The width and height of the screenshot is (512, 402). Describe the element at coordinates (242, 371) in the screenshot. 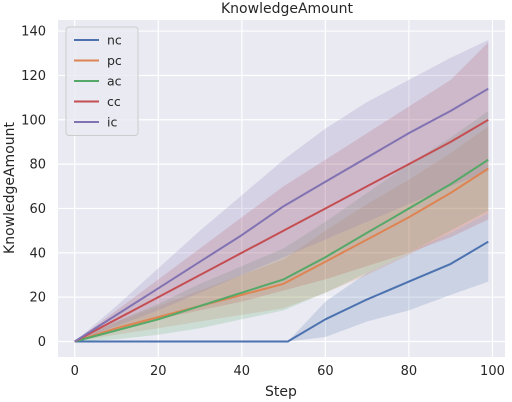

I see `x-tick-label: 40` at that location.